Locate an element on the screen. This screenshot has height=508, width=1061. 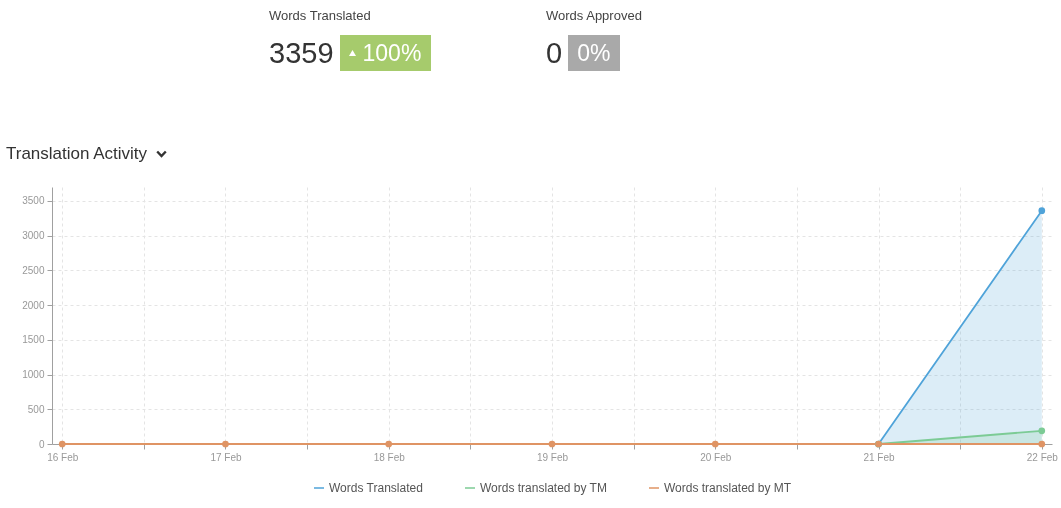
x-tick-label: 21 Feb is located at coordinates (879, 457).